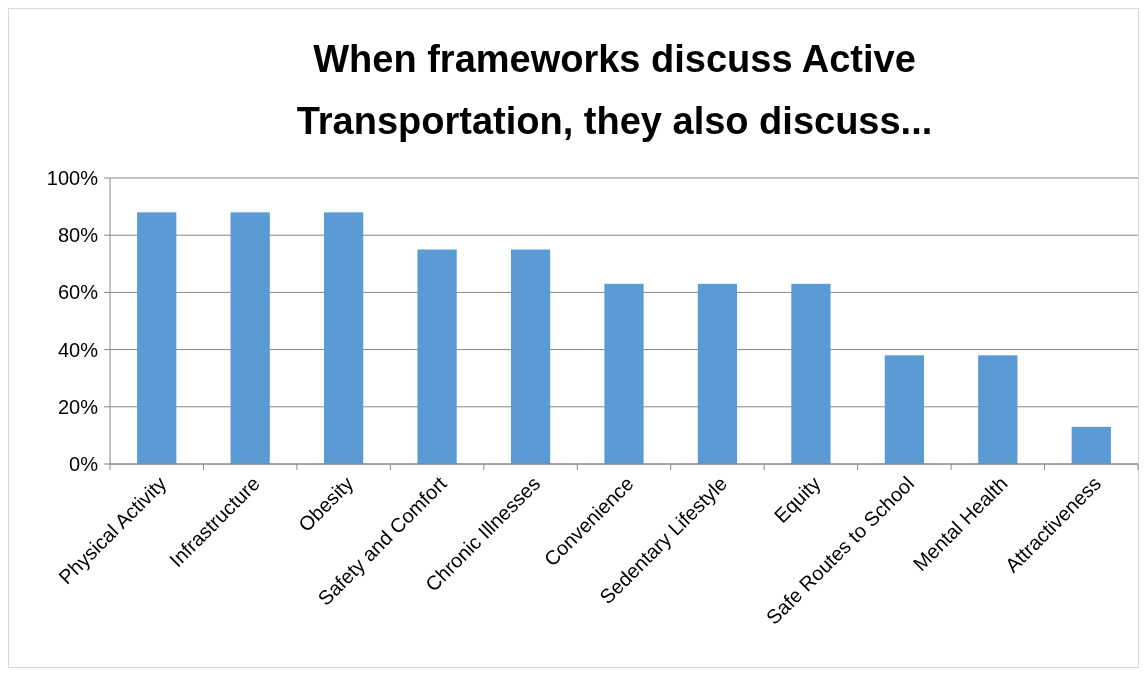  What do you see at coordinates (78, 406) in the screenshot?
I see `y-tick-label: 20%` at bounding box center [78, 406].